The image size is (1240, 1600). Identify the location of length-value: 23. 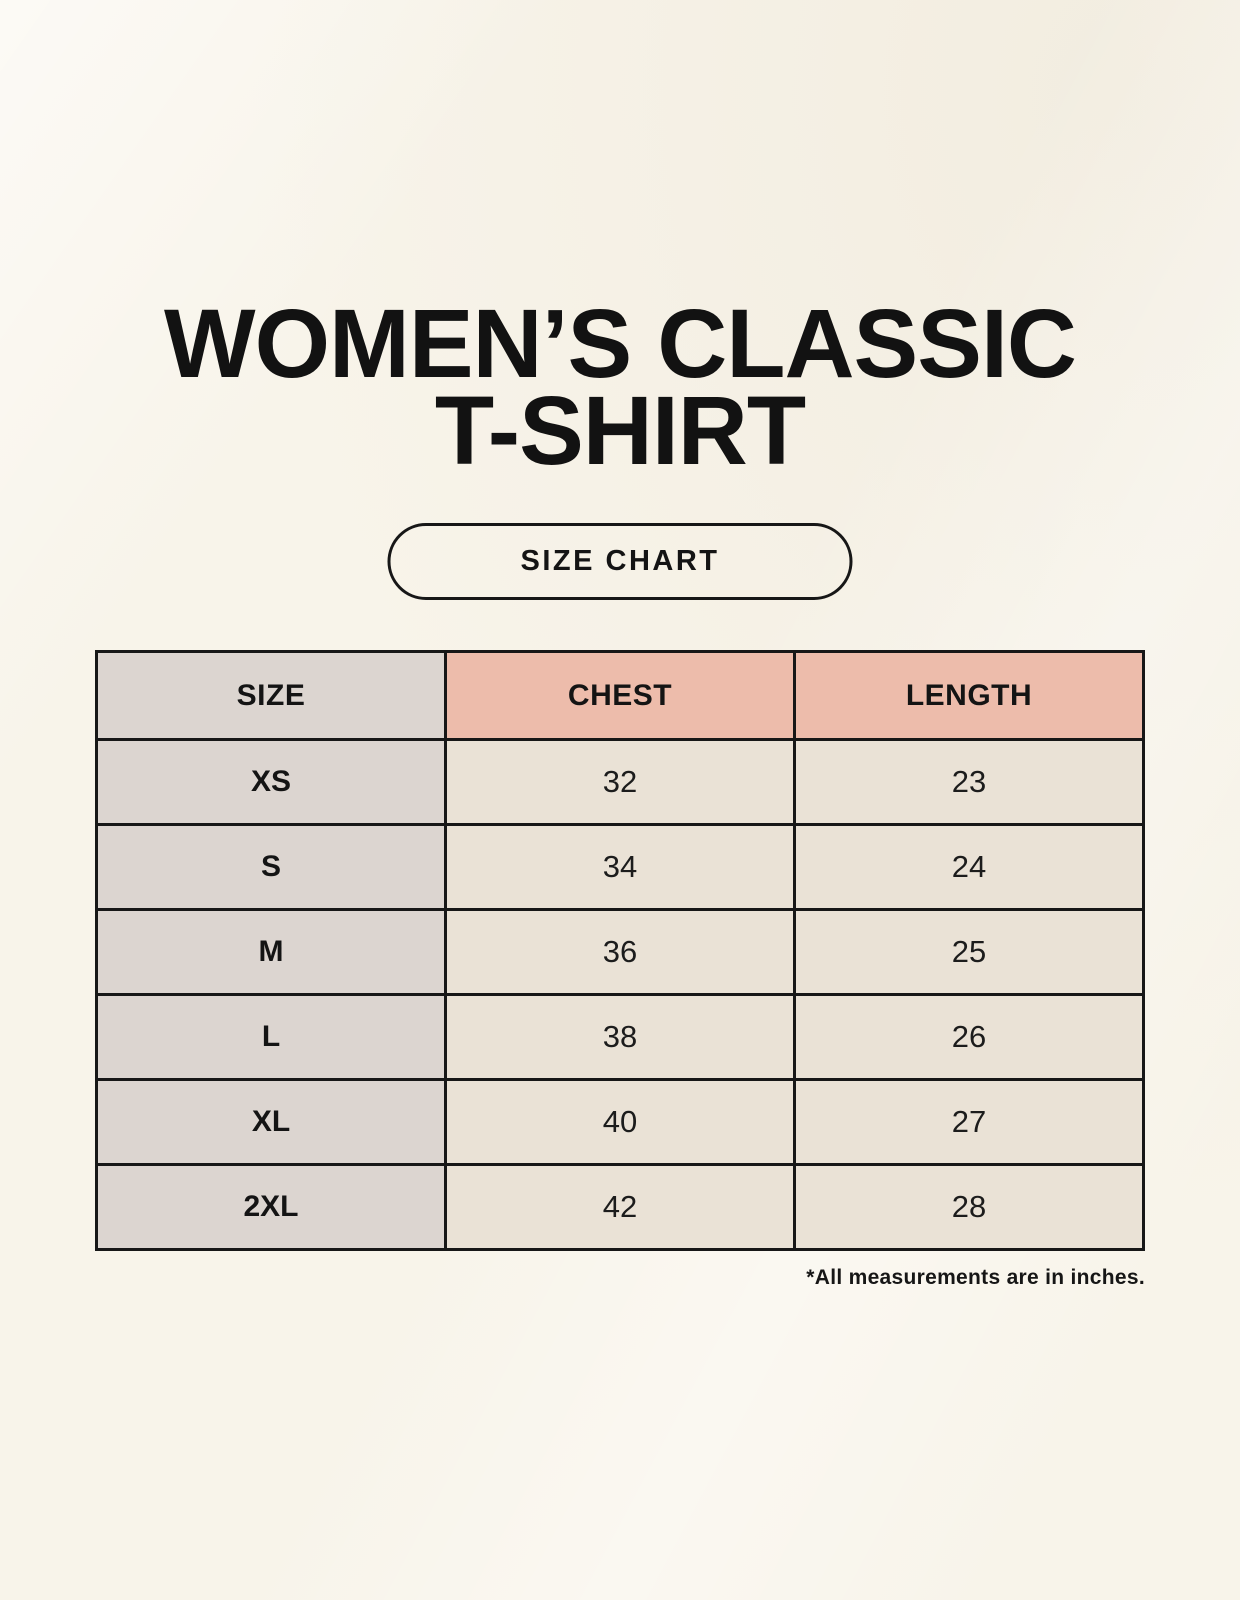
(969, 782).